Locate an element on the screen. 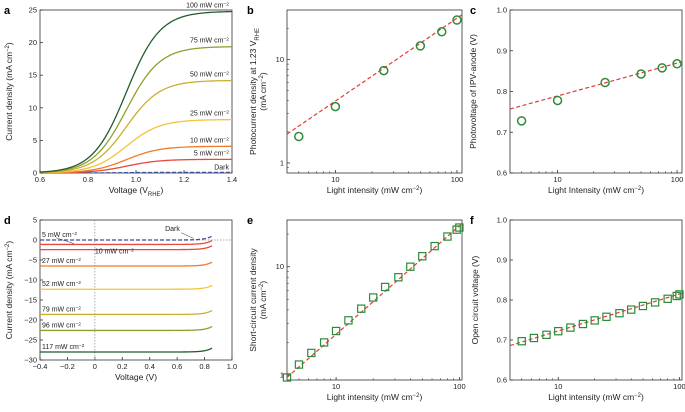 The width and height of the screenshot is (685, 412). y-tick-label: 0.8 is located at coordinates (502, 91).